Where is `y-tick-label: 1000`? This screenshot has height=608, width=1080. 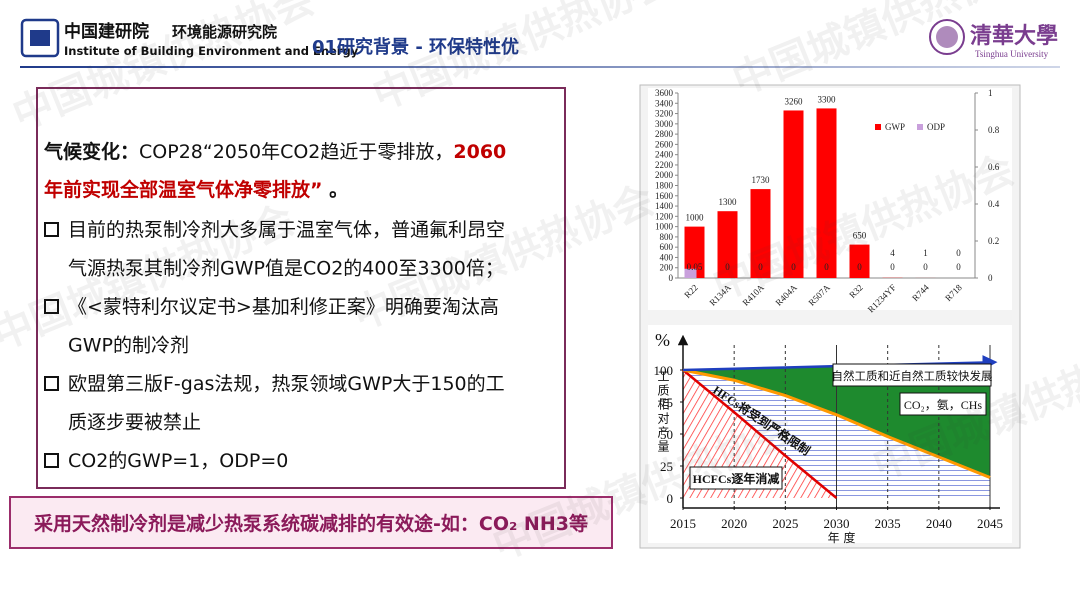 y-tick-label: 1000 is located at coordinates (664, 227).